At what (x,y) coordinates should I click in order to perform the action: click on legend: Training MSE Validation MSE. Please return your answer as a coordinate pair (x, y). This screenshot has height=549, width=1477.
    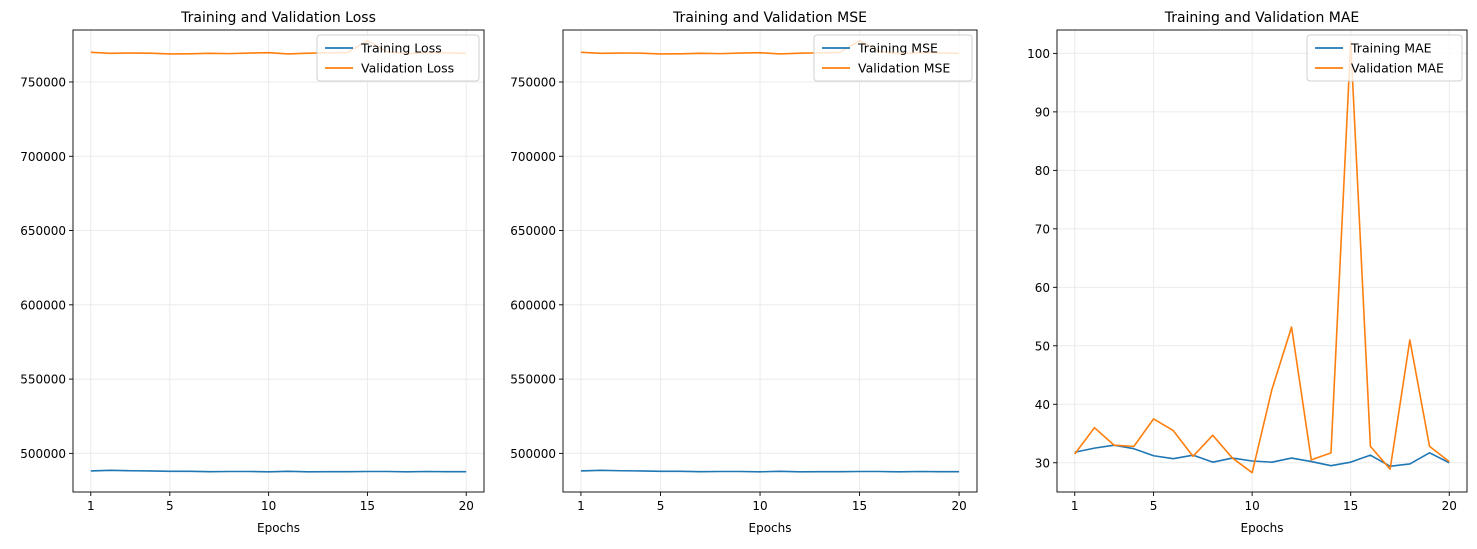
    Looking at the image, I should click on (893, 58).